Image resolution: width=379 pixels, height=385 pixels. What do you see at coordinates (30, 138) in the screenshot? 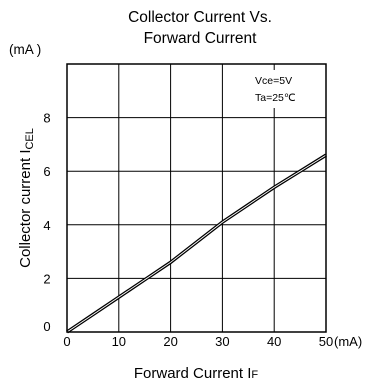
I see `y-axis-label-sub: CEL` at bounding box center [30, 138].